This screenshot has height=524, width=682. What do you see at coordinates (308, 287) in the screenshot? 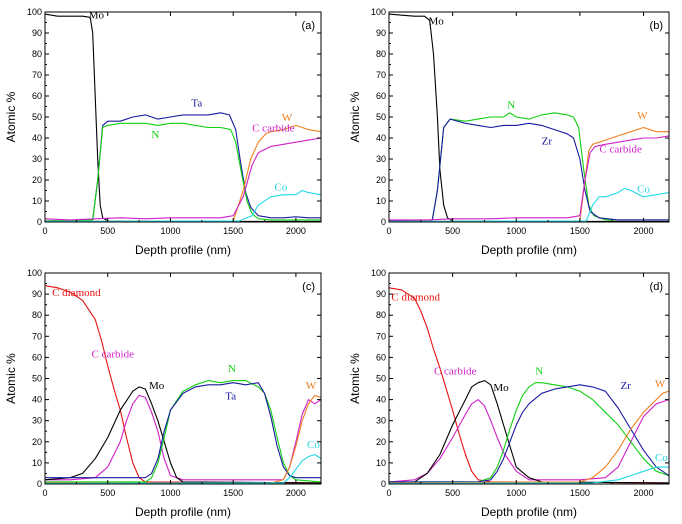
I see `panel-label: (c)` at bounding box center [308, 287].